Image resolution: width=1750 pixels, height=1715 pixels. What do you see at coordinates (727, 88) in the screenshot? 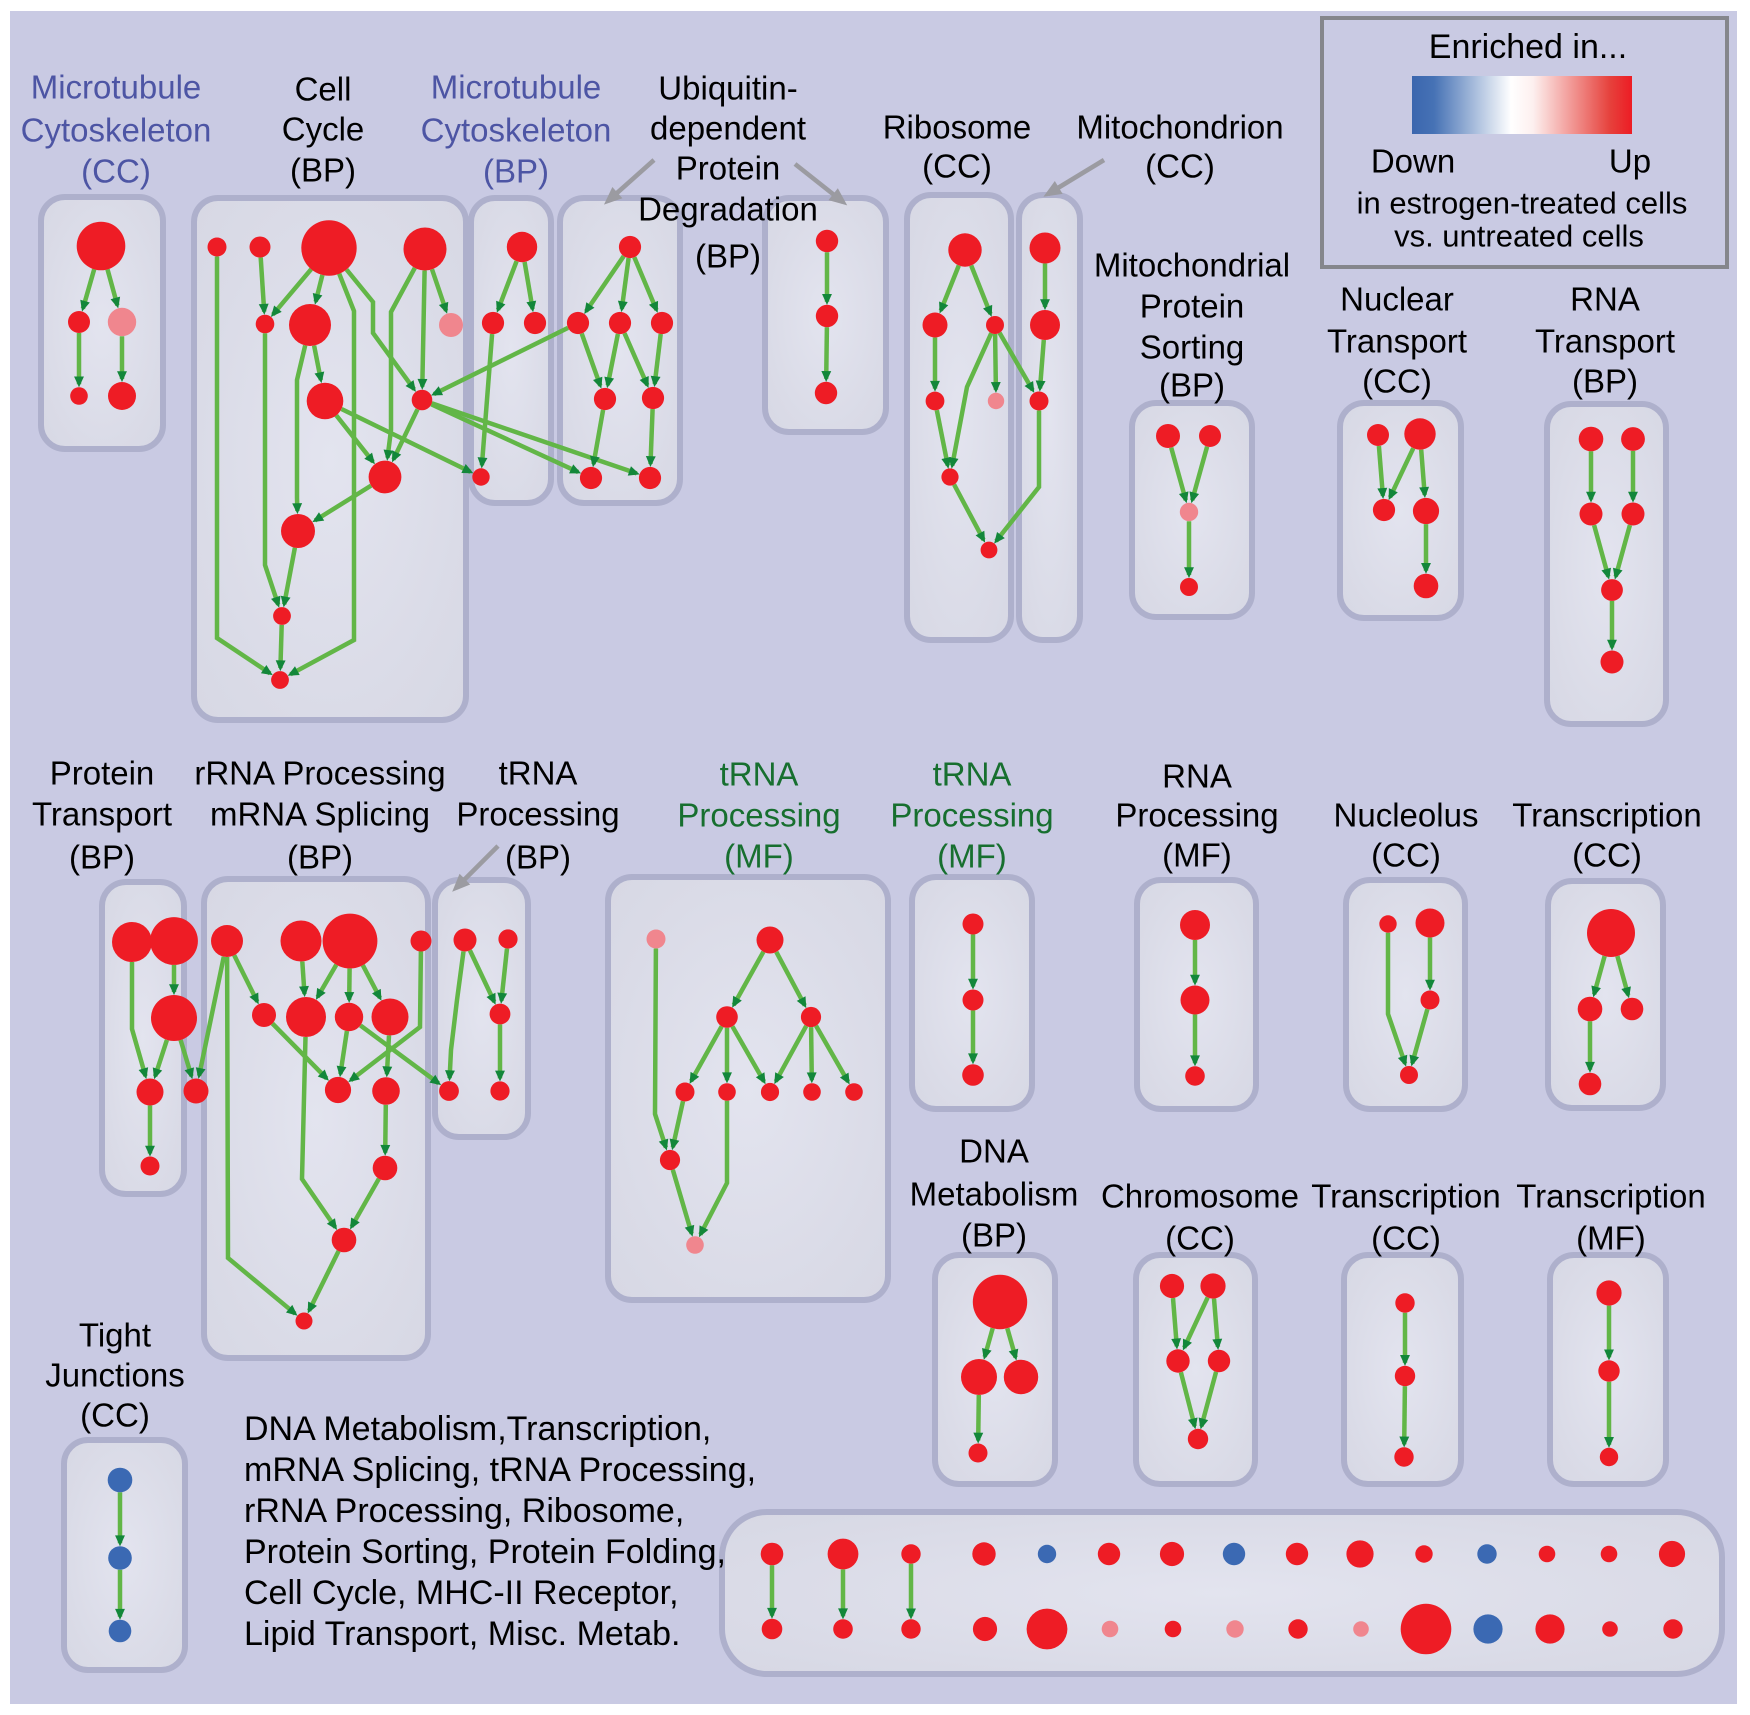
I see `svg-text: Ubiquitin-` at bounding box center [727, 88].